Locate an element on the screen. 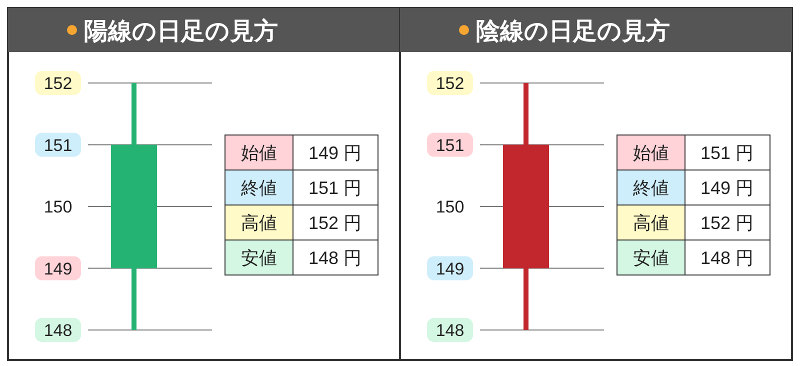  chart-title: 陰線の日足の見方 is located at coordinates (573, 31).